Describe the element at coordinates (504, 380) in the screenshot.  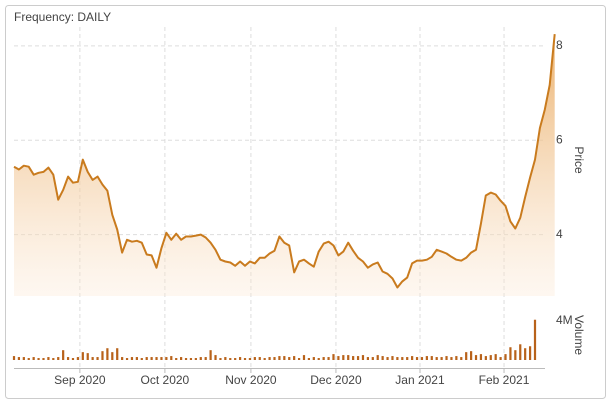
I see `x-tick-label: Feb 2021` at that location.